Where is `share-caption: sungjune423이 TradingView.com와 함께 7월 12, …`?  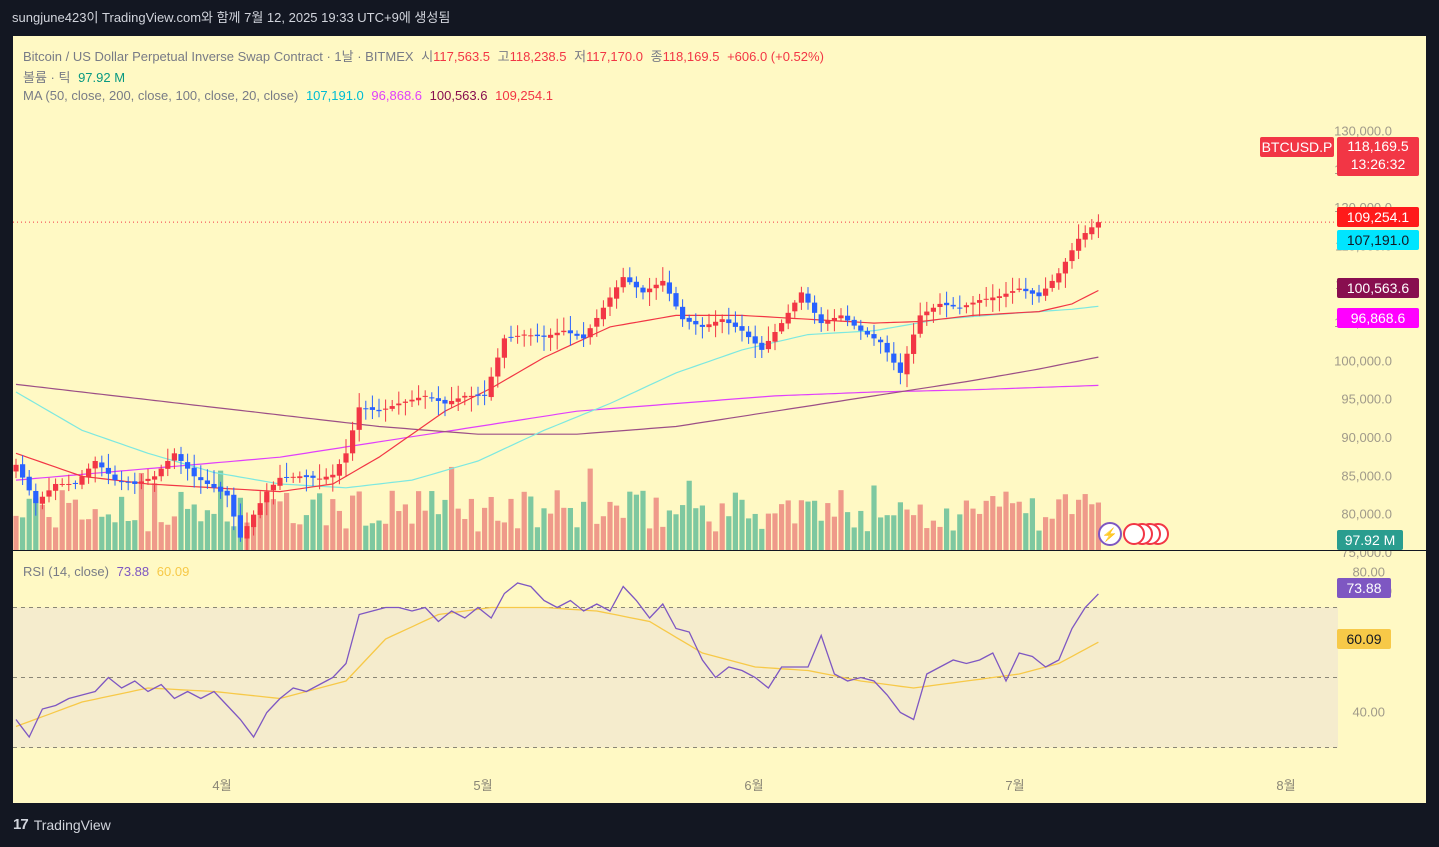 share-caption: sungjune423이 TradingView.com와 함께 7월 12, … is located at coordinates (231, 17).